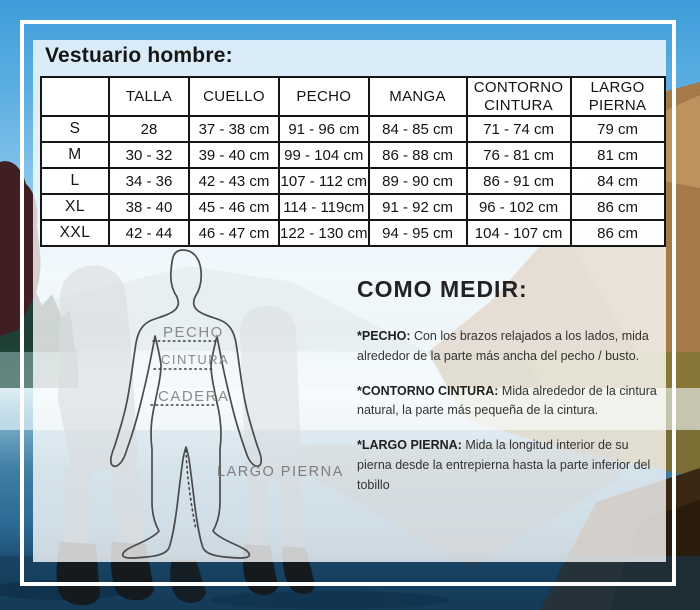 The image size is (700, 610). I want to click on column-header-pecho: PECHO, so click(324, 96).